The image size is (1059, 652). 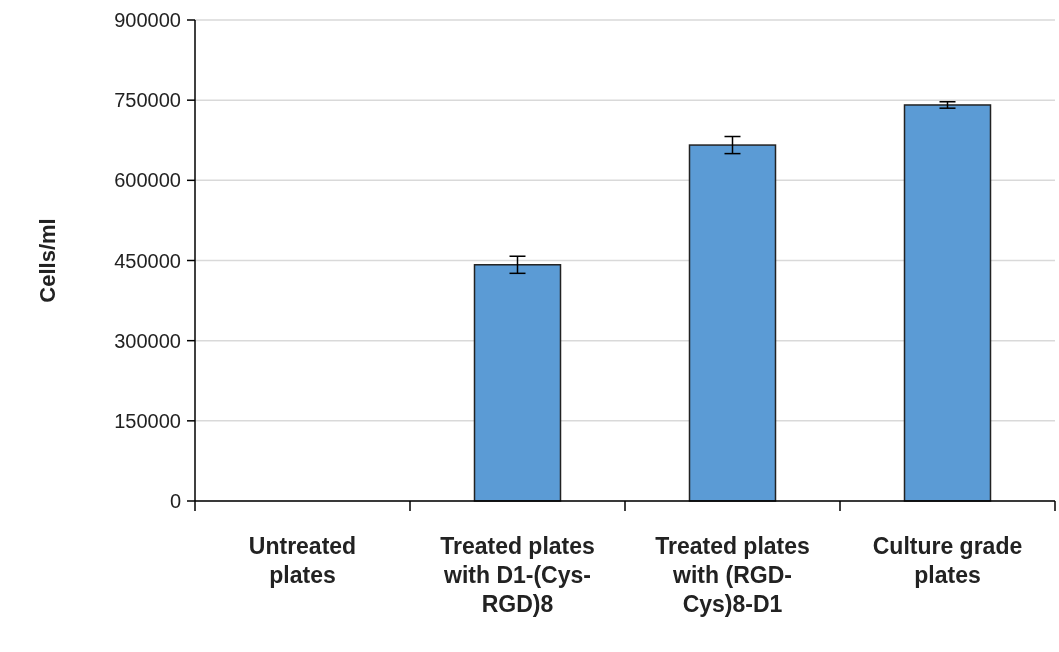 What do you see at coordinates (732, 575) in the screenshot?
I see `x-tick-label: Treated plates with (RGD-Cys)8-D1` at bounding box center [732, 575].